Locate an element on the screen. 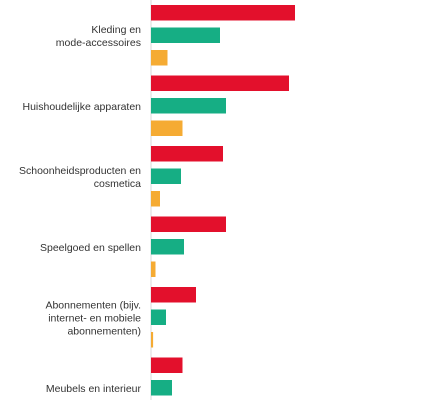 This screenshot has height=400, width=430. category-label-line: cosmetica is located at coordinates (117, 184).